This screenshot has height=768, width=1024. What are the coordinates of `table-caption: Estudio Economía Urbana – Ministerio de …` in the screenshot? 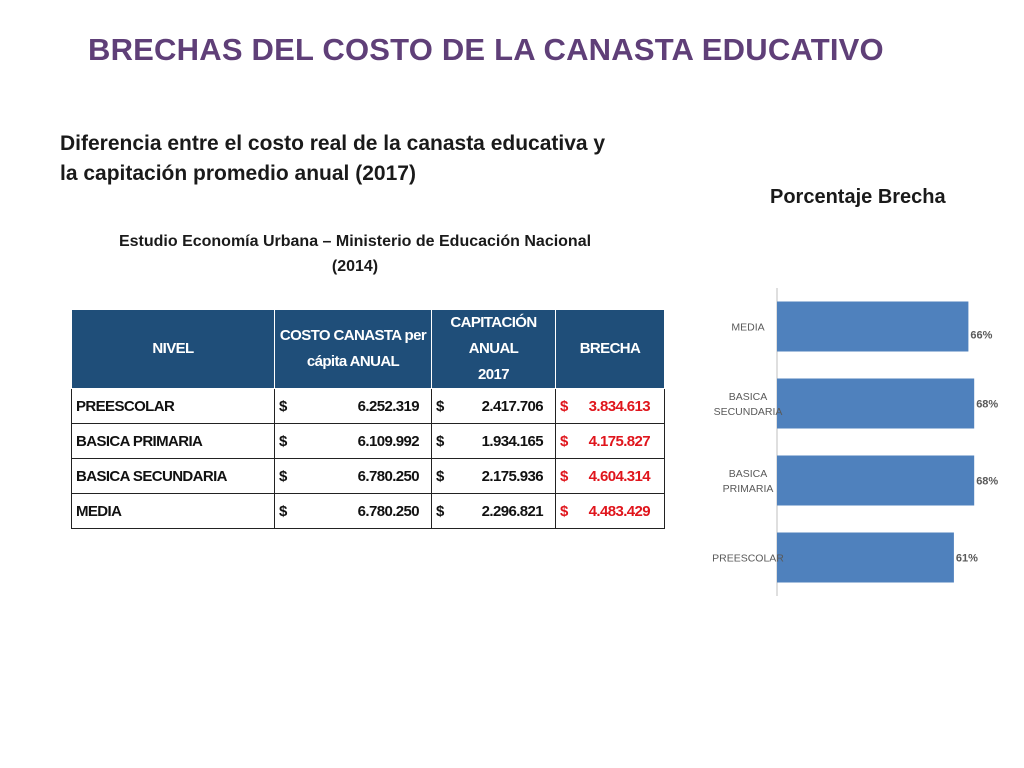 It's located at (355, 254).